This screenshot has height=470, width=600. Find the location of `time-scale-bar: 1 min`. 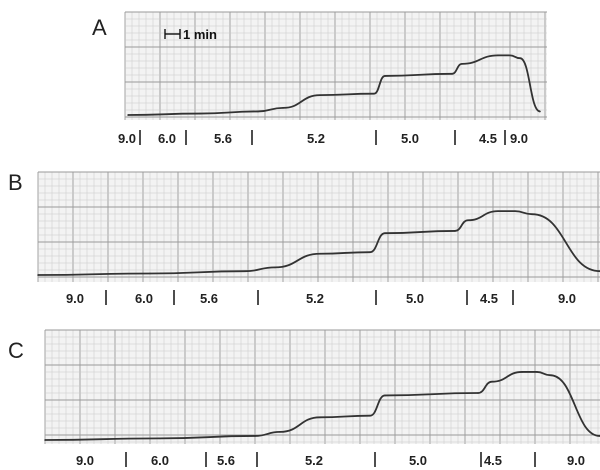

time-scale-bar: 1 min is located at coordinates (190, 34).